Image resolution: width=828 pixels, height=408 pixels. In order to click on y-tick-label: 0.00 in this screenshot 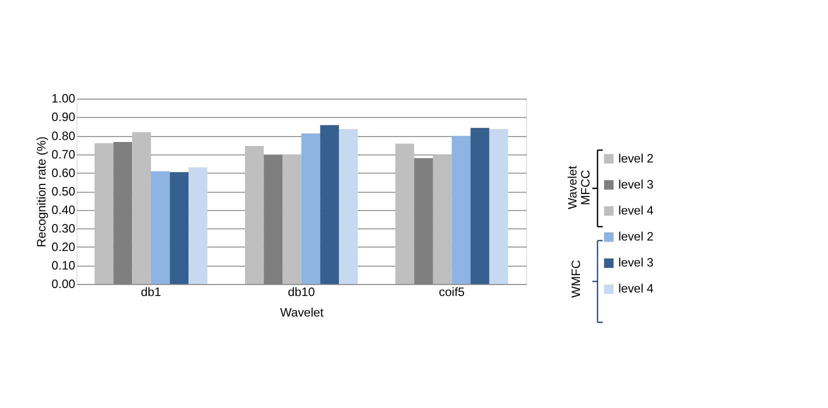, I will do `click(64, 283)`.